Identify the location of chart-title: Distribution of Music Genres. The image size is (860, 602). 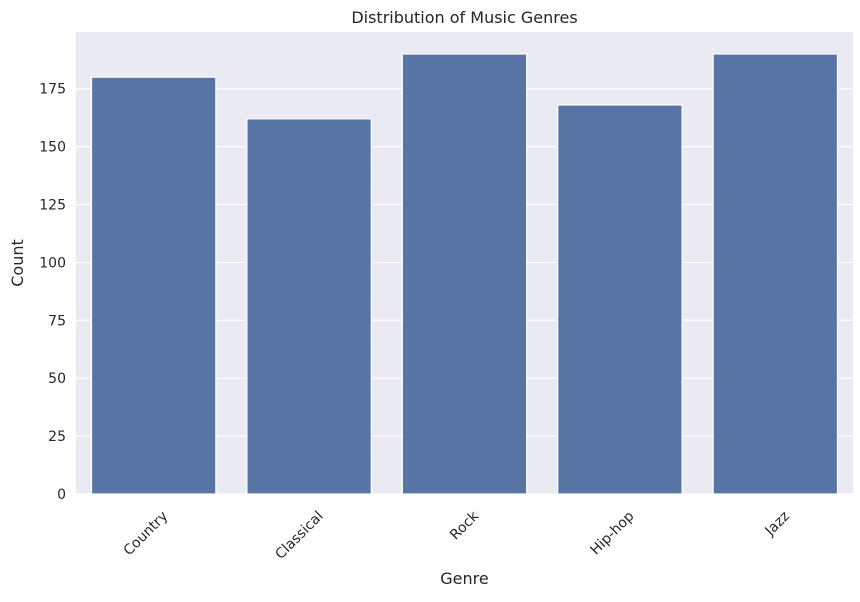
(464, 17).